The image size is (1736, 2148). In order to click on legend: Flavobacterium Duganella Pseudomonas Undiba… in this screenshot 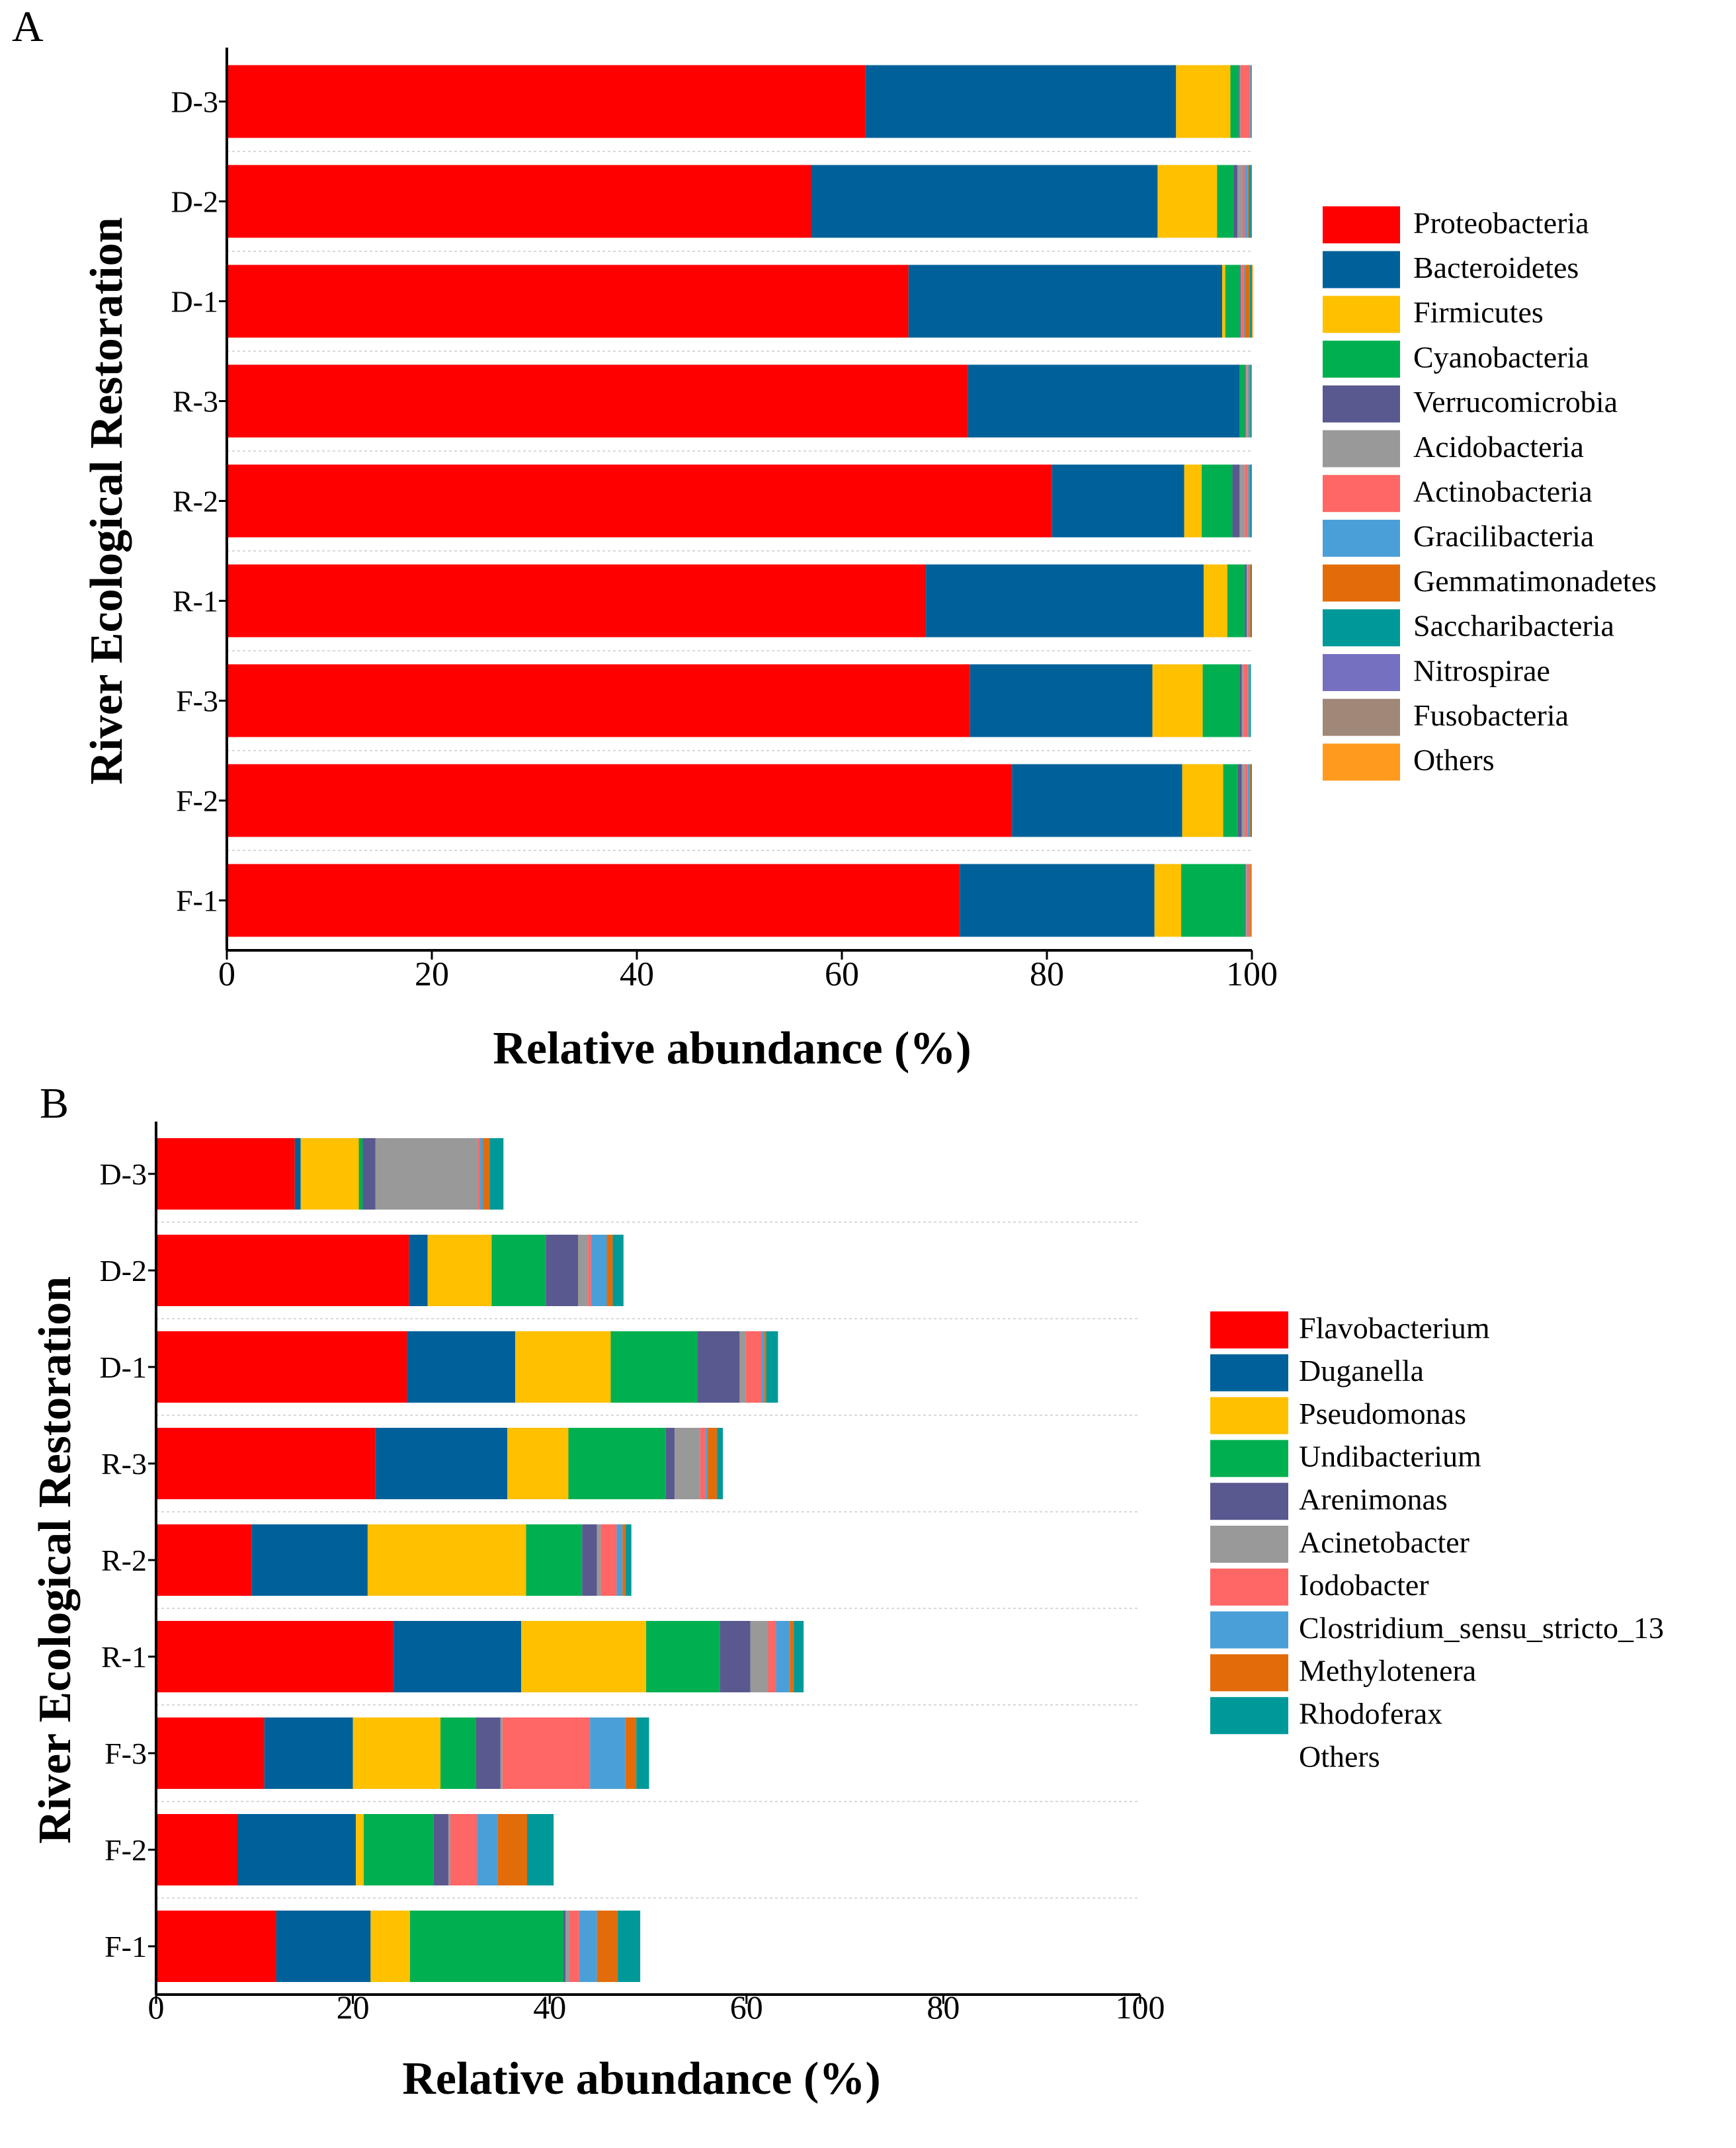, I will do `click(1437, 1544)`.